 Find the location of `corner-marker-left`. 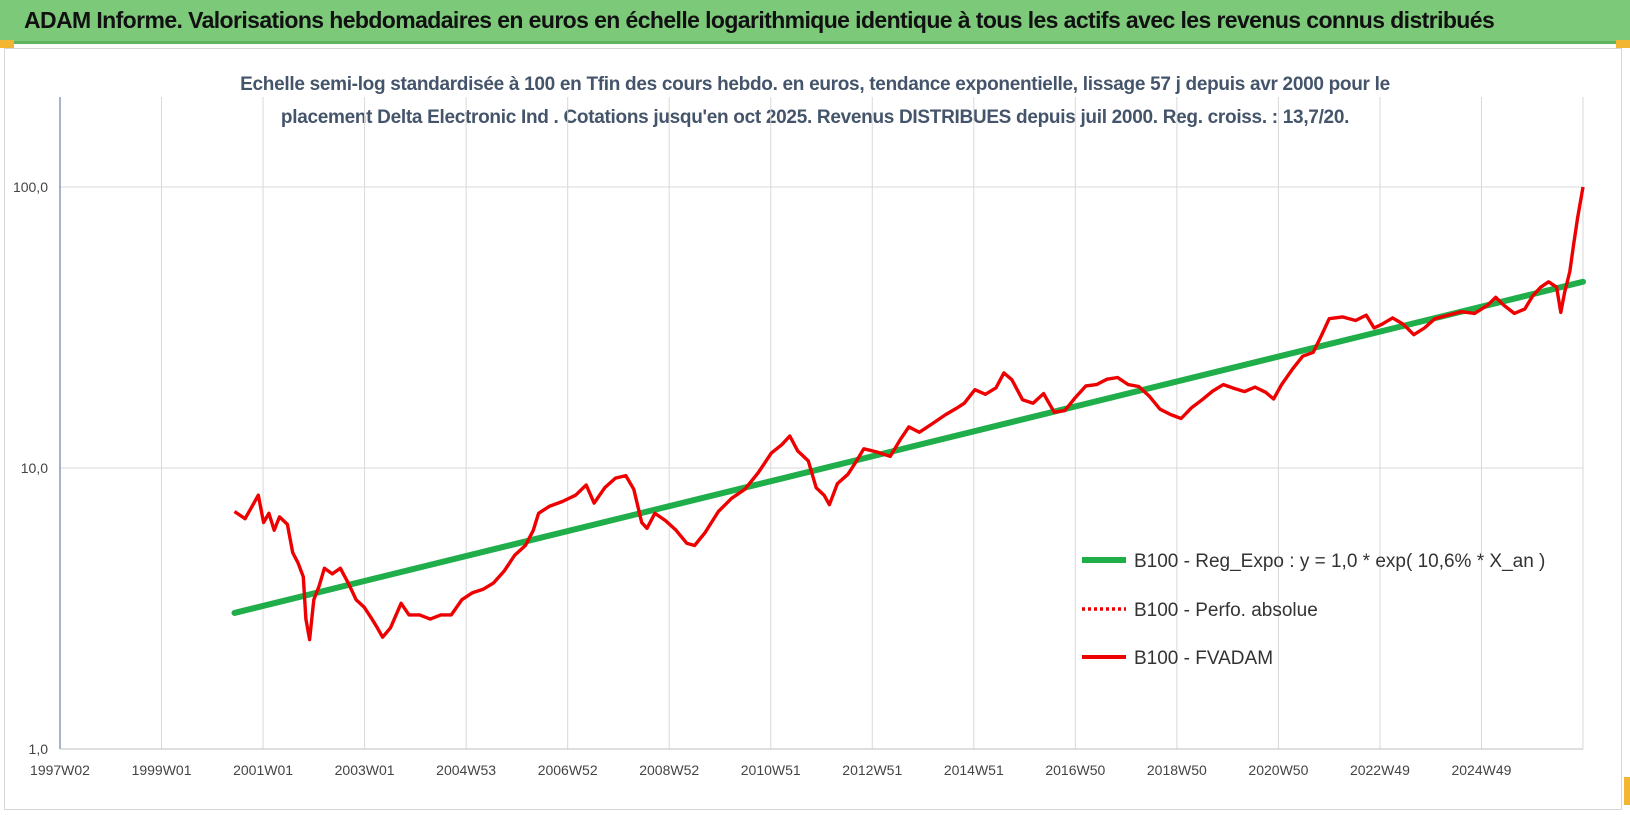

corner-marker-left is located at coordinates (7, 44).